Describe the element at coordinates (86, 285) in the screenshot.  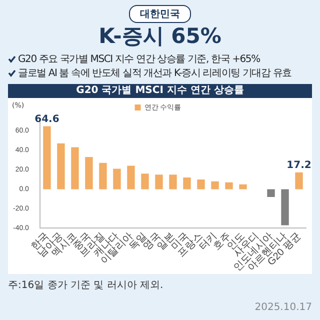
I see `text: 주:16일 종가 기준 및 러시아 제외.` at that location.